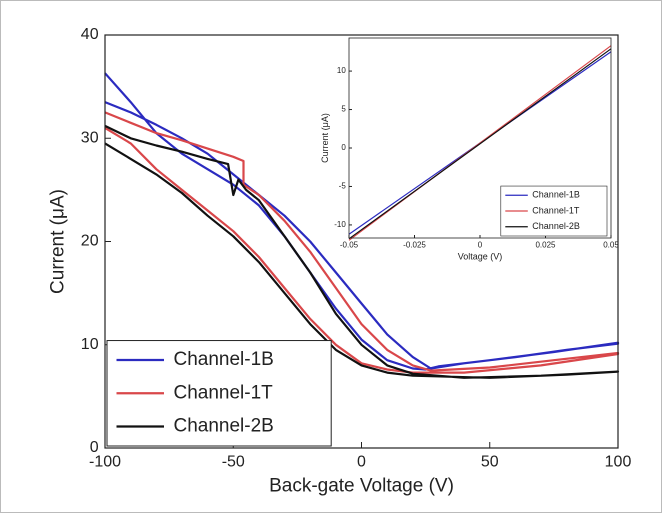 The image size is (662, 513). I want to click on y-tick-label: 20, so click(90, 241).